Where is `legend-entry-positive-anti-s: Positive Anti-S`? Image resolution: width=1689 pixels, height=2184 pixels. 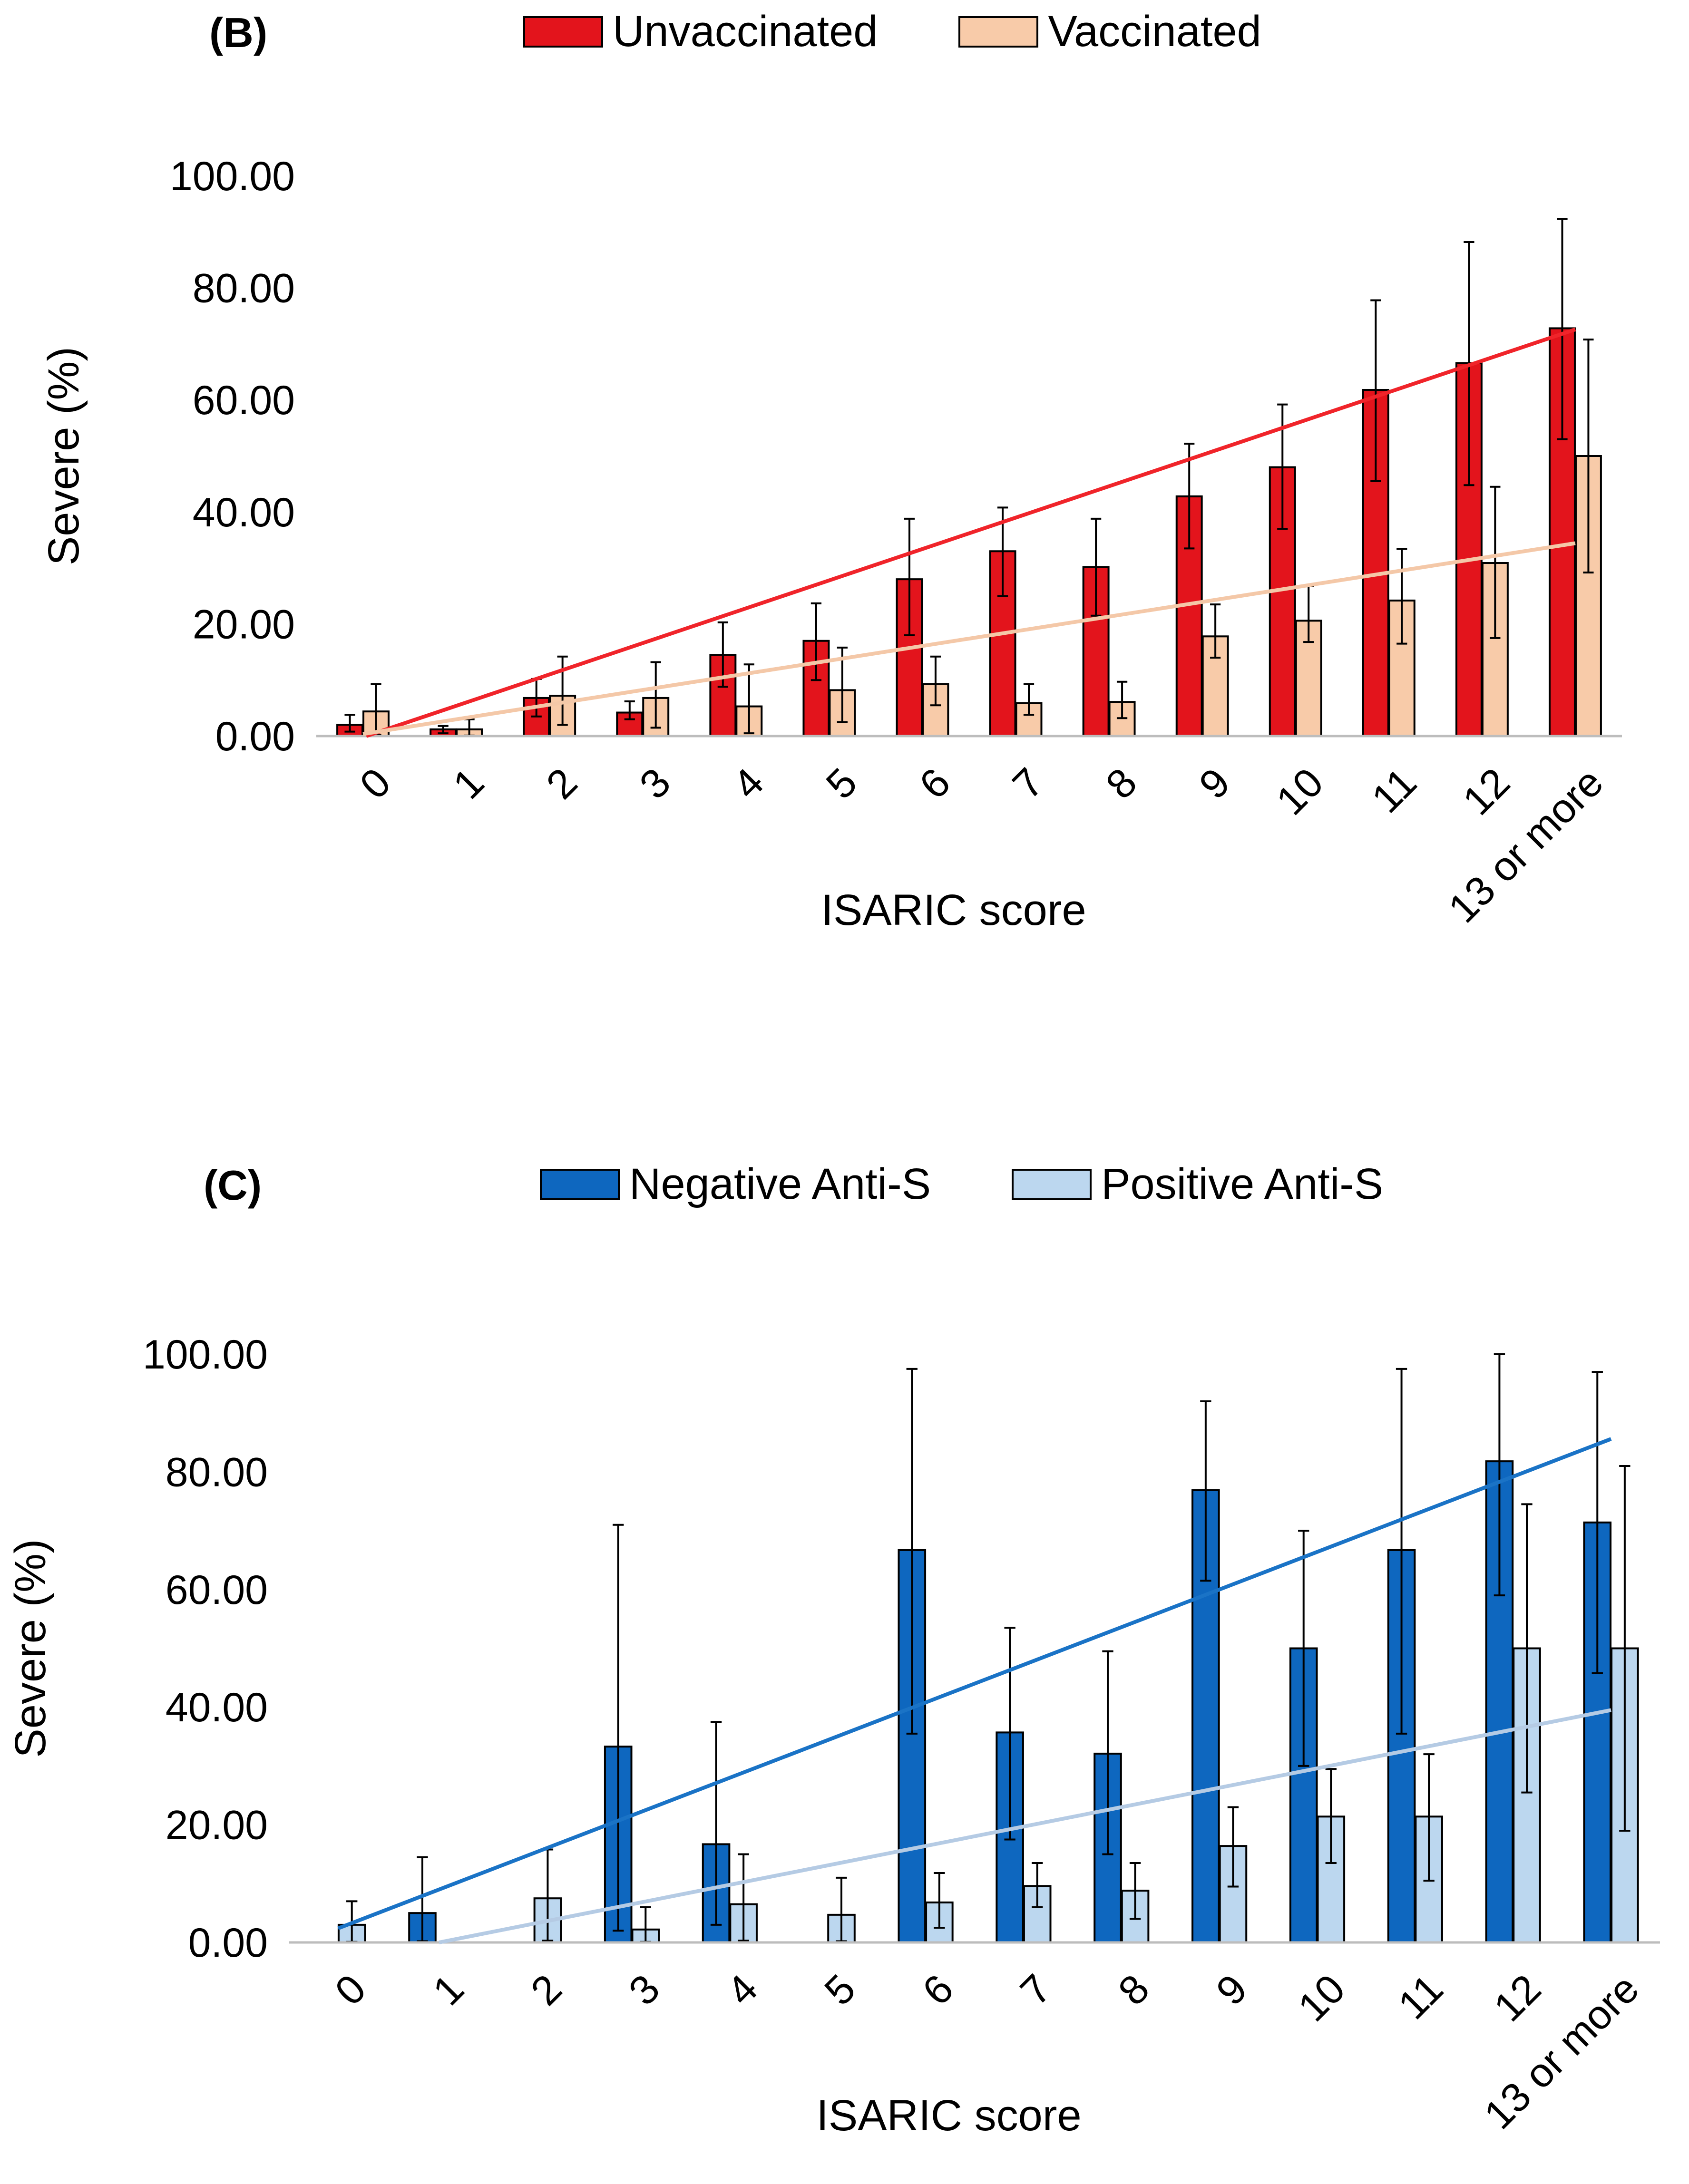
legend-entry-positive-anti-s: Positive Anti-S is located at coordinates (1197, 1184).